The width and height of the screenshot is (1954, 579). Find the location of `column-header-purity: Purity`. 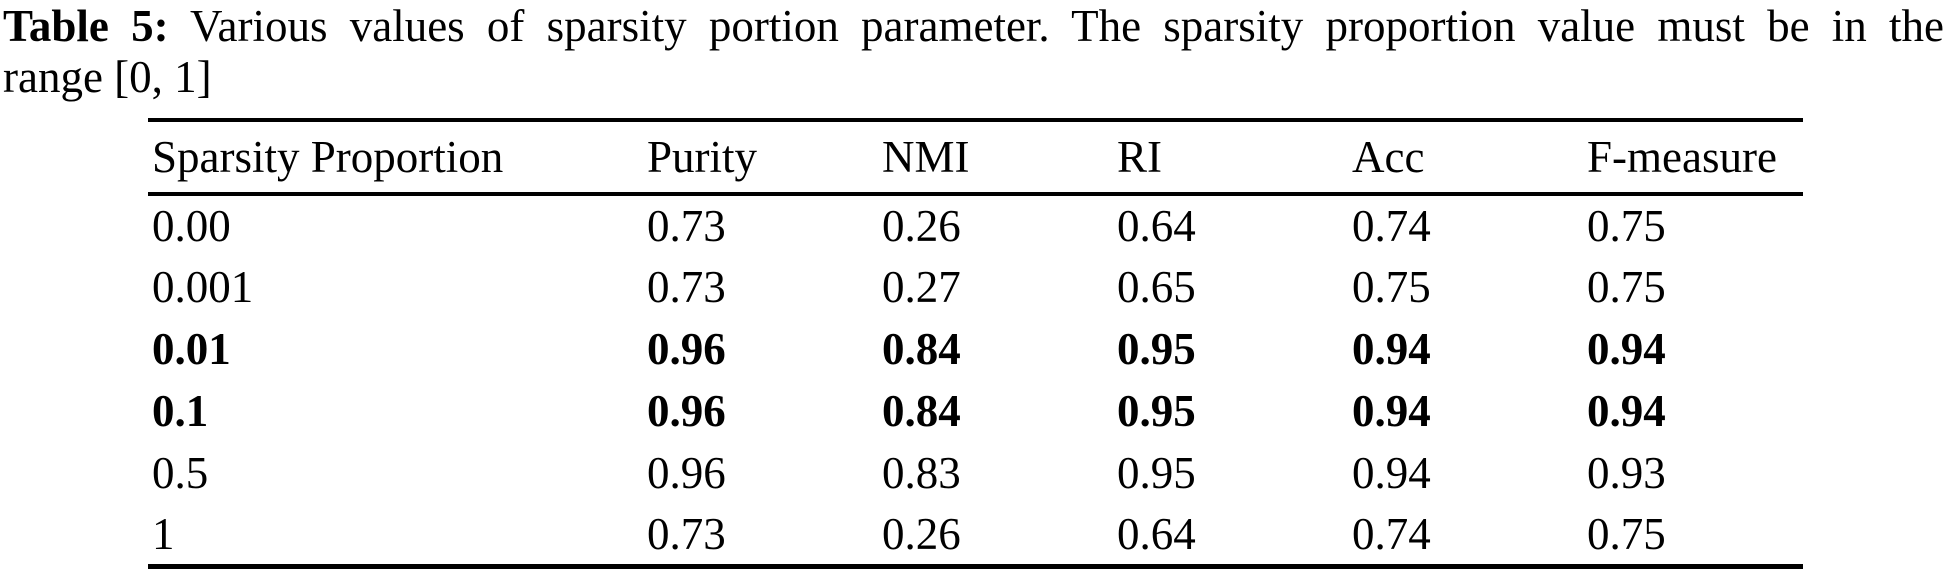

column-header-purity: Purity is located at coordinates (764, 158).